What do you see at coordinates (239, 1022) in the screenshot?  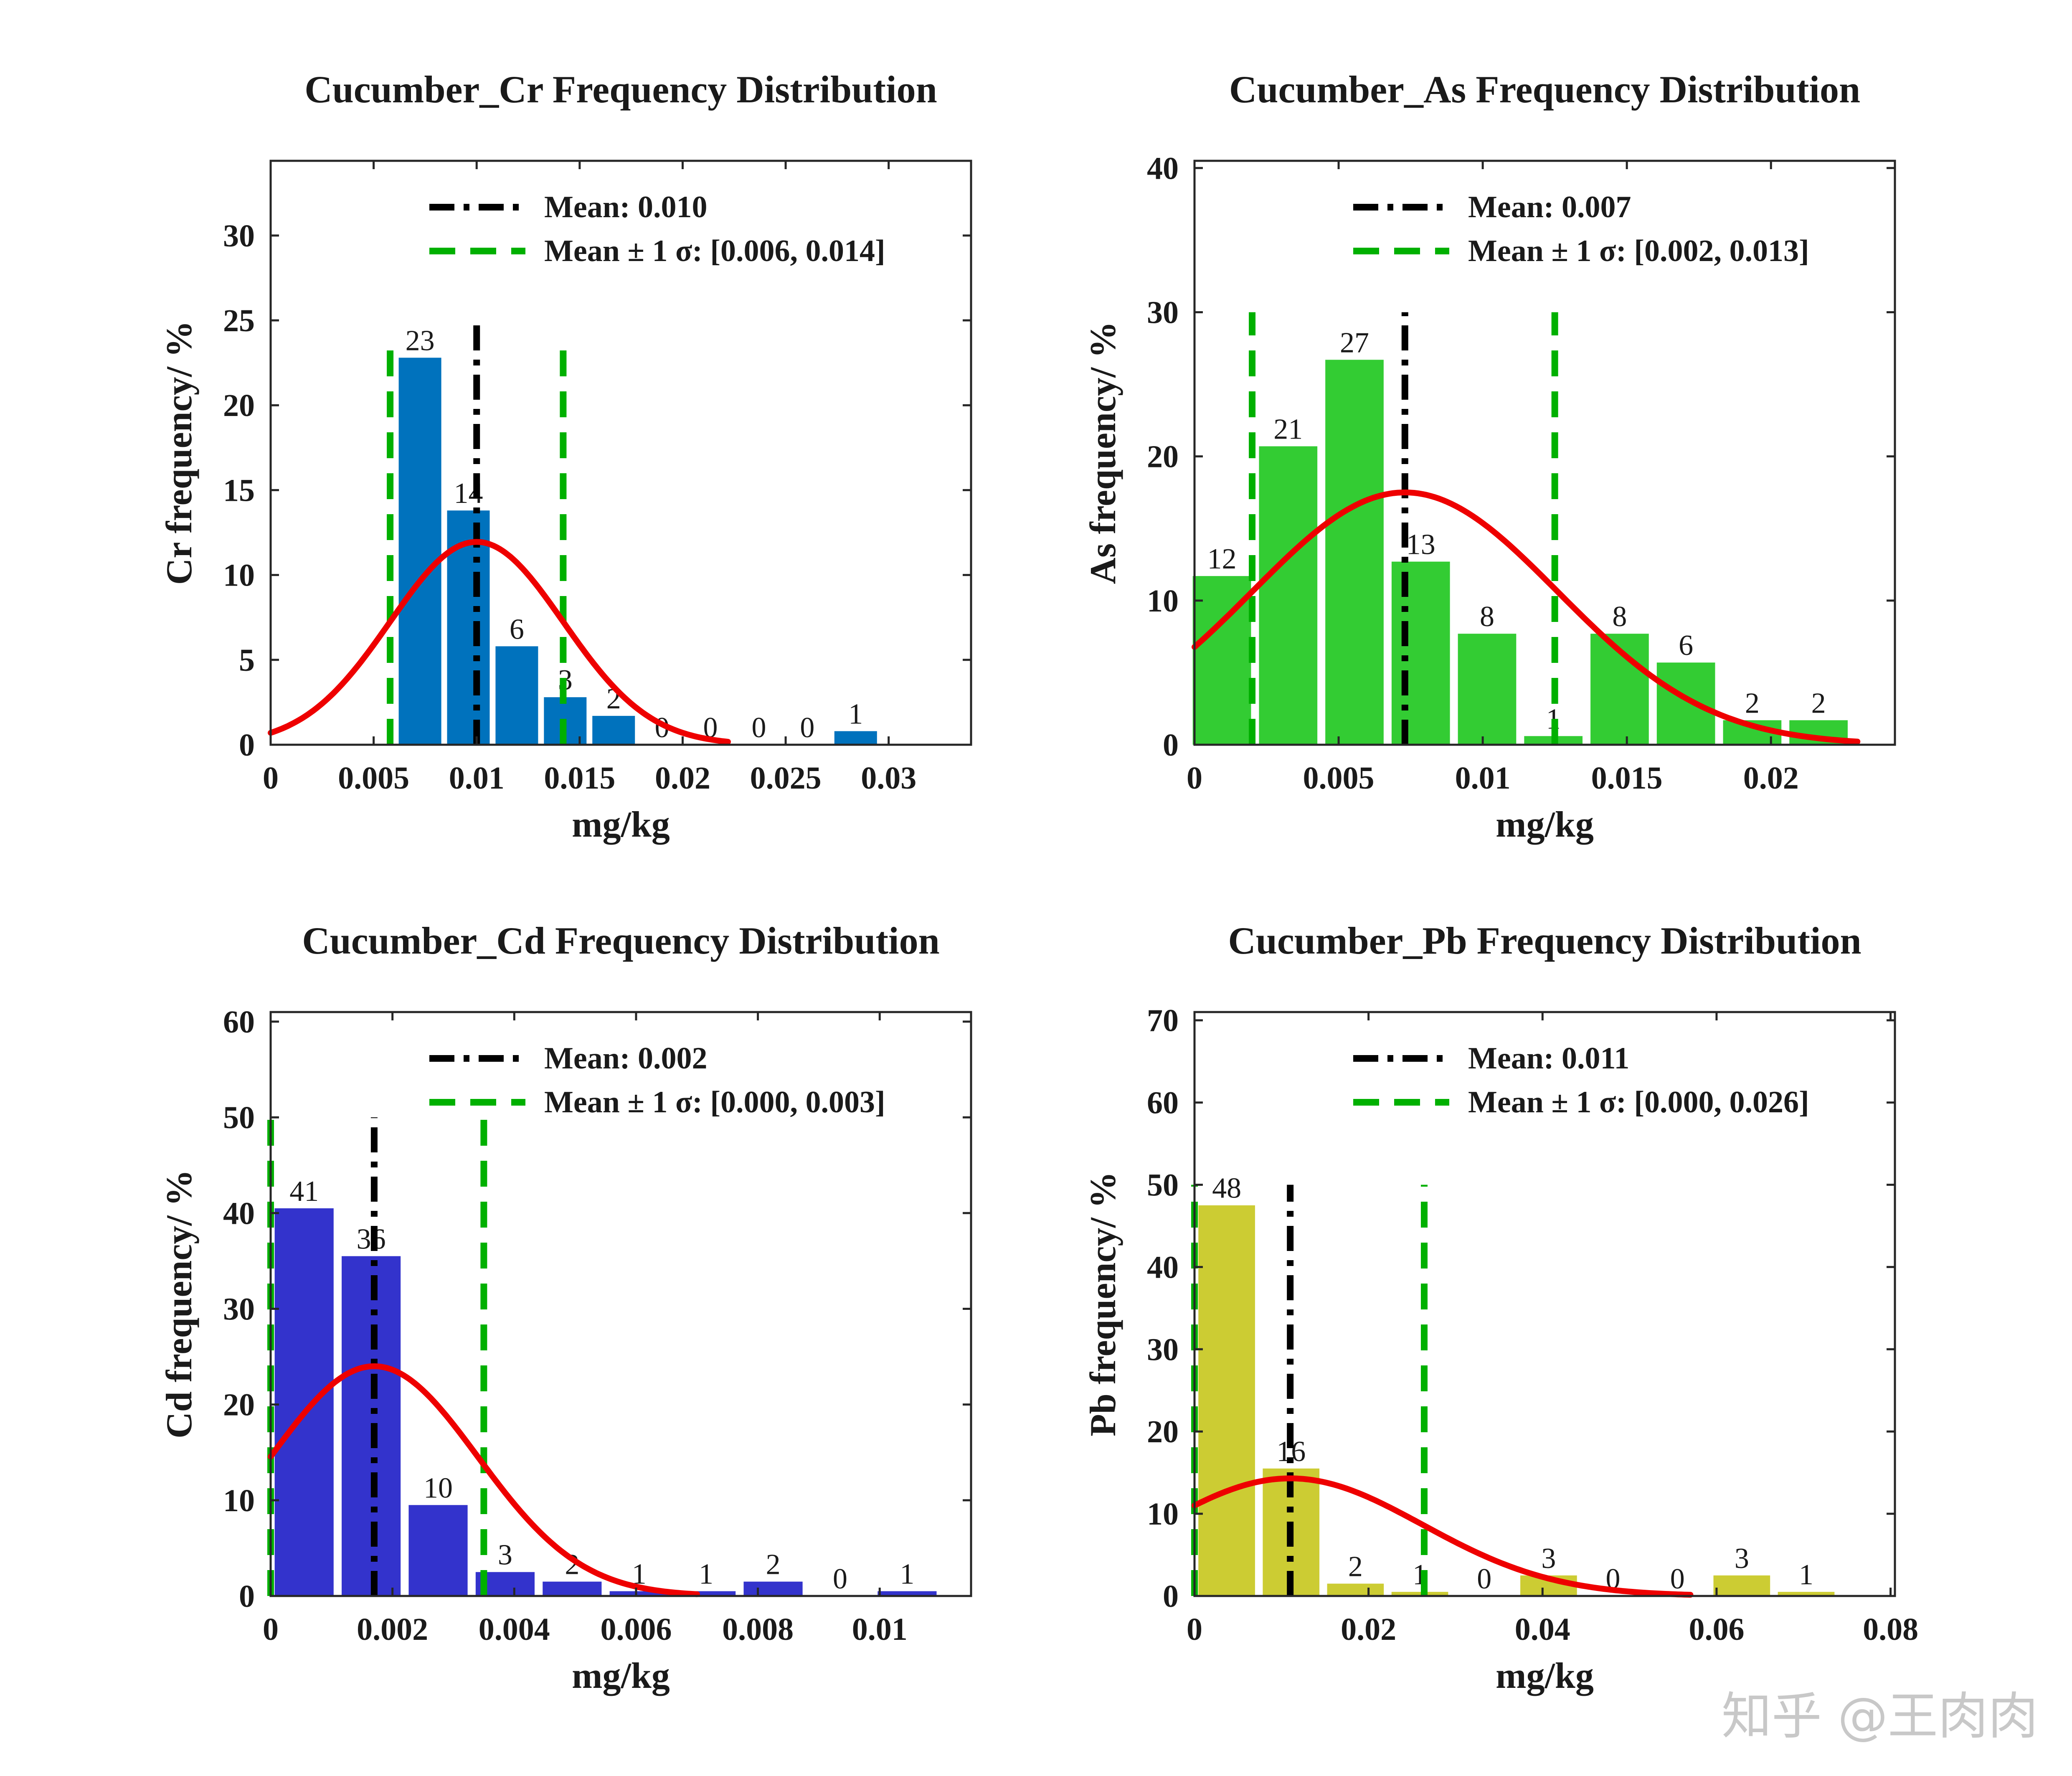 I see `y-tick-label: 60` at bounding box center [239, 1022].